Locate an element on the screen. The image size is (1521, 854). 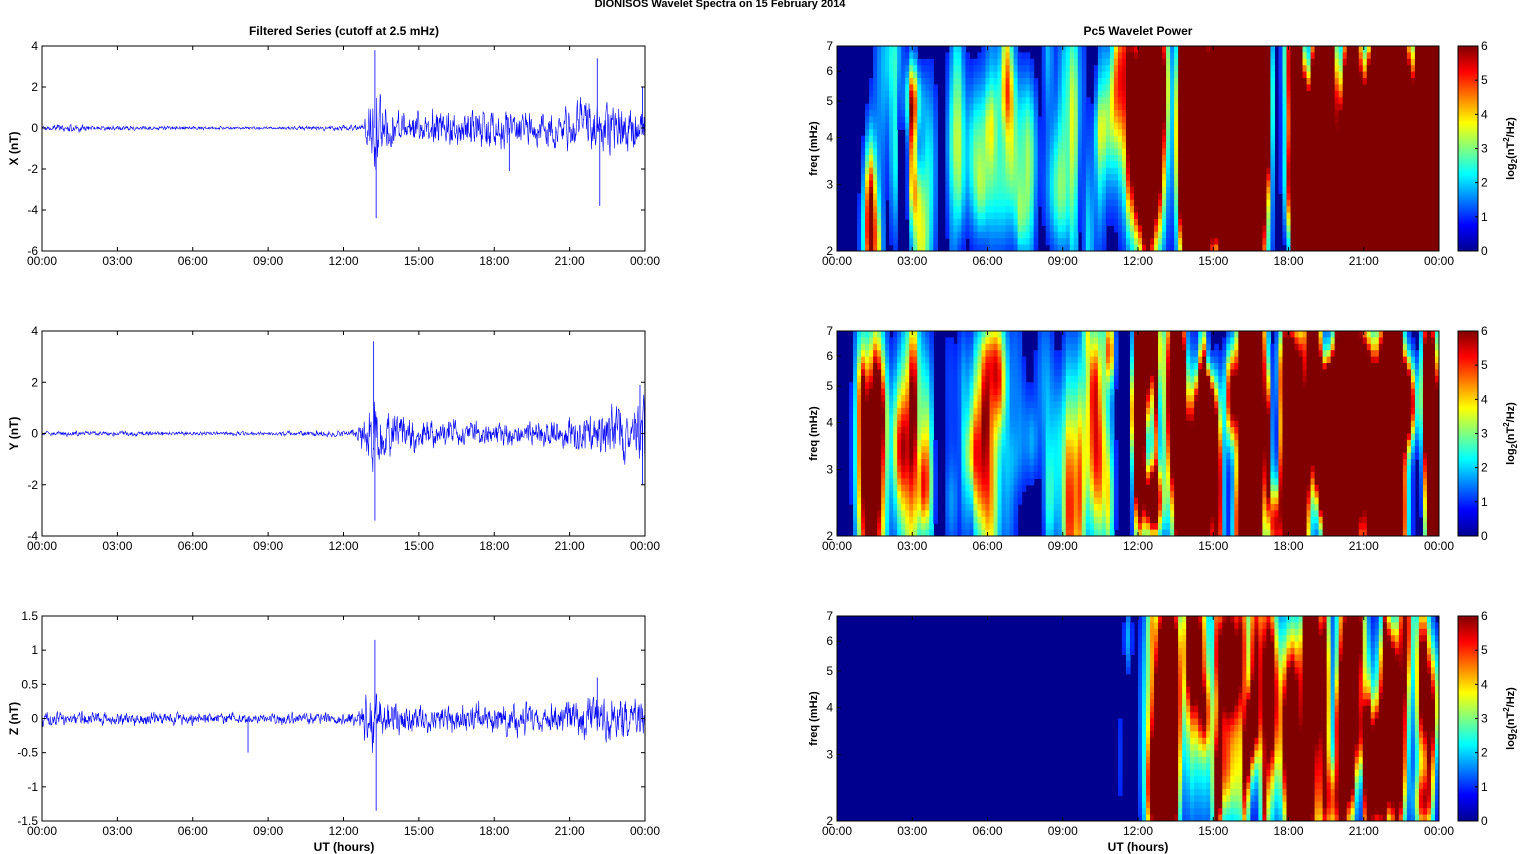
trace-x is located at coordinates (343, 132).